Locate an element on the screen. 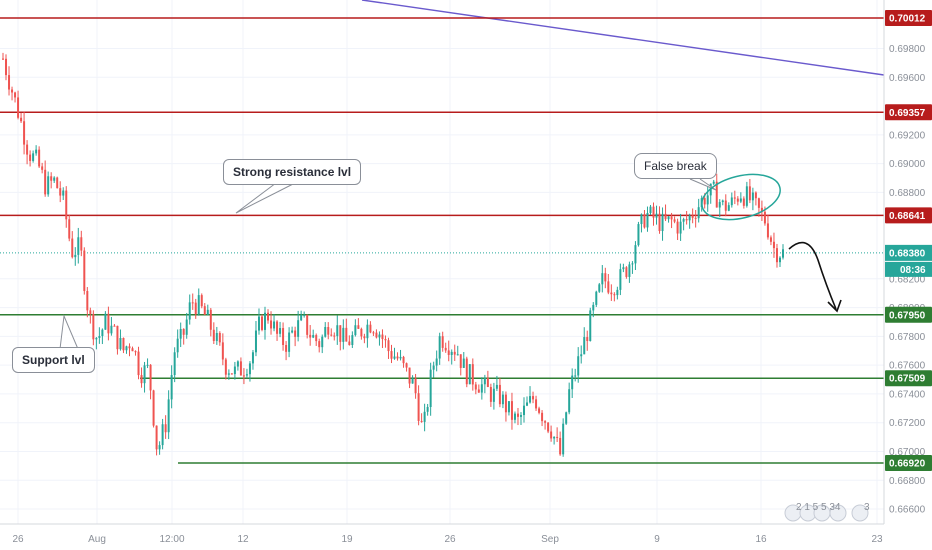 Image resolution: width=932 pixels, height=550 pixels. trendline-segment is located at coordinates (623, 38).